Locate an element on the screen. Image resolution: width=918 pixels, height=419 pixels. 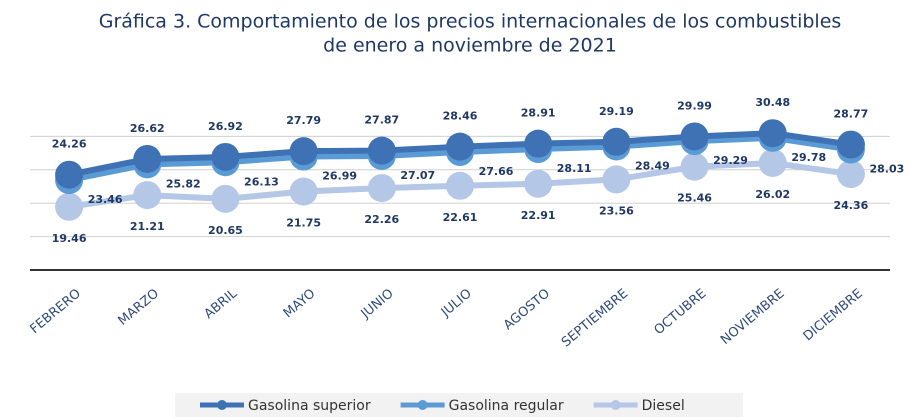
data-label: 27.79 is located at coordinates (303, 120).